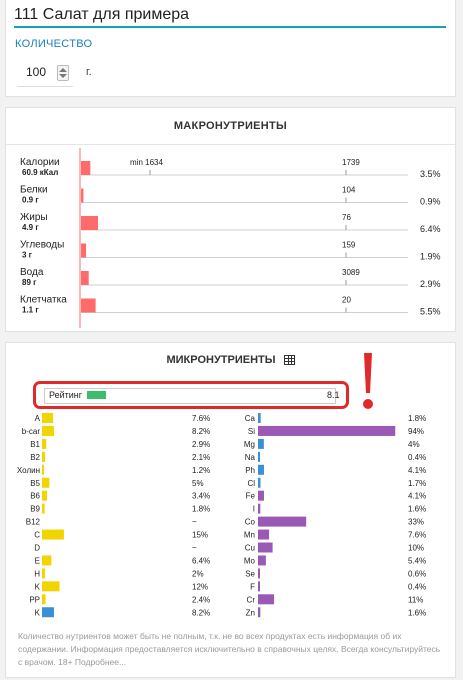 The width and height of the screenshot is (463, 680). What do you see at coordinates (230, 48) in the screenshot?
I see `recipe-card: КОЛИЧЕСТВО г.` at bounding box center [230, 48].